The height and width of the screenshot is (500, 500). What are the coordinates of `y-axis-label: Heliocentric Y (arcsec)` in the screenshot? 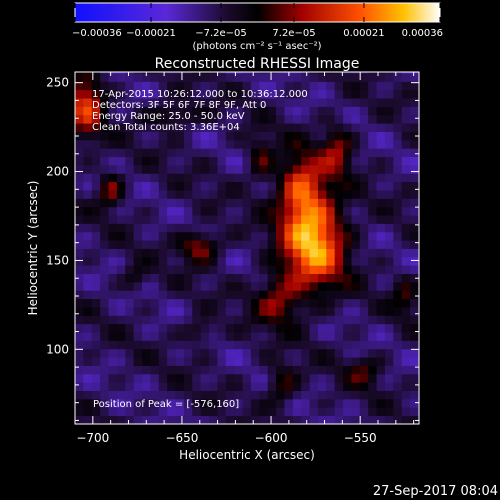 It's located at (33, 248).